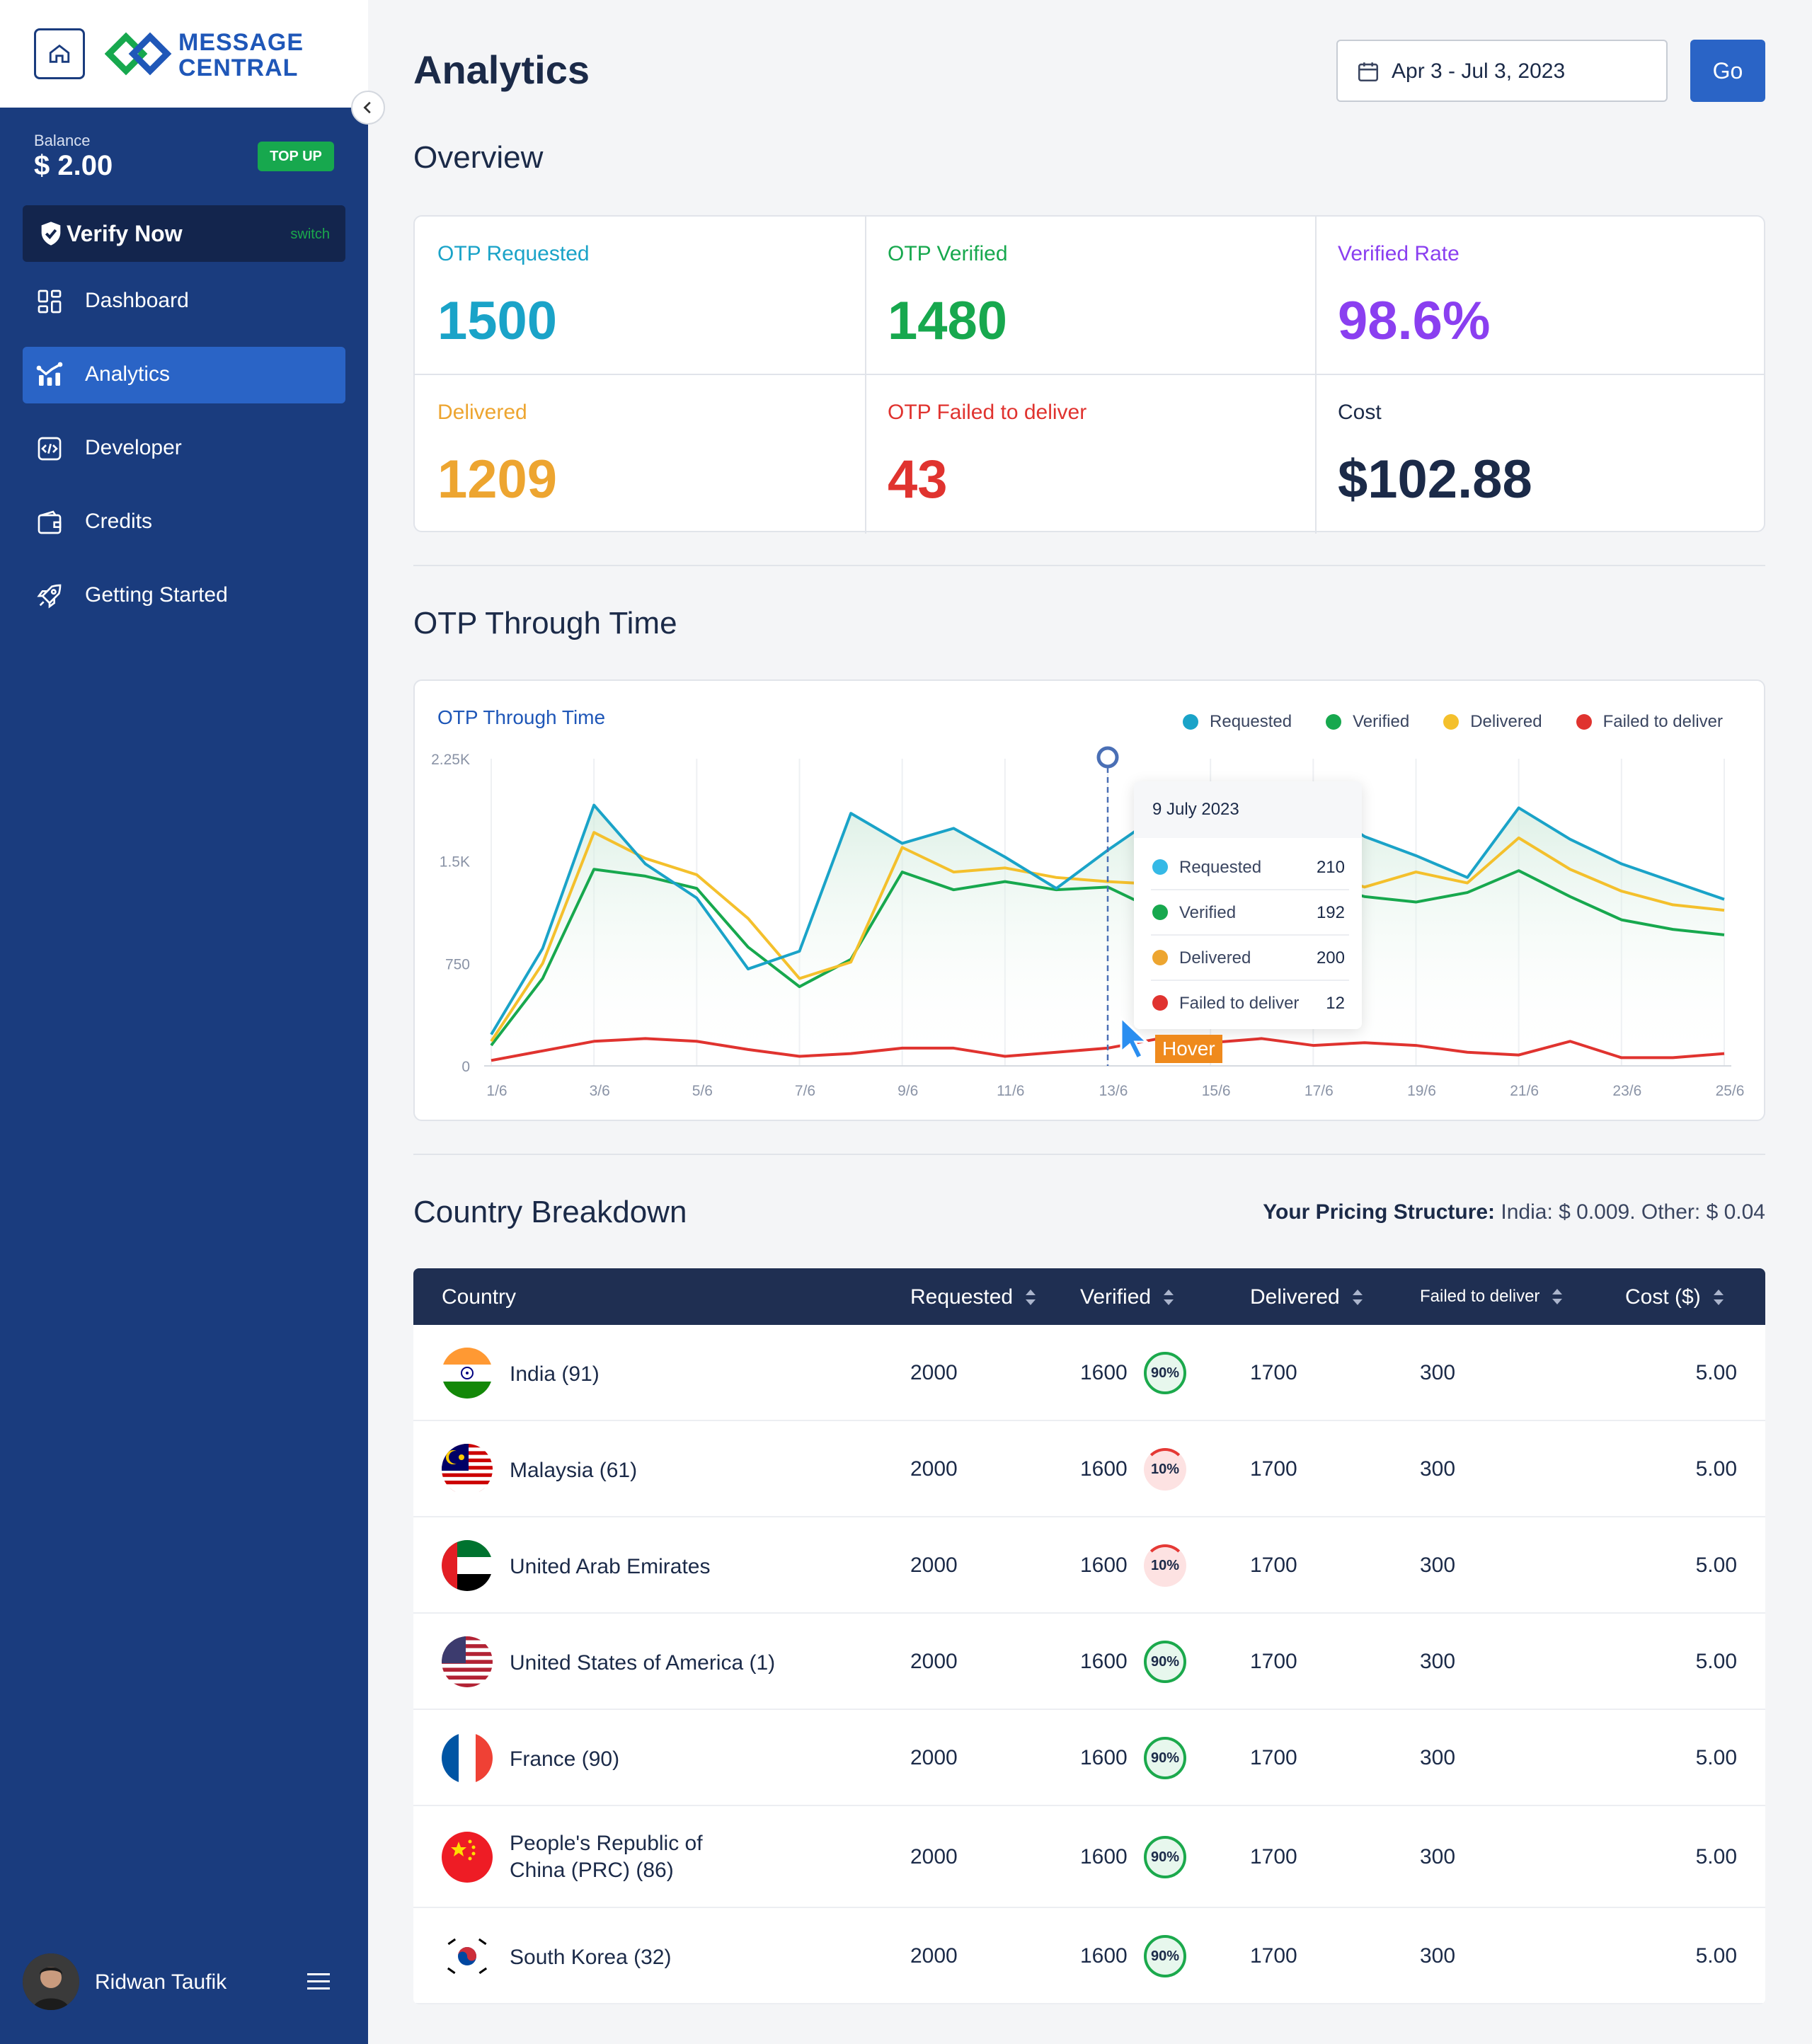 The width and height of the screenshot is (1812, 2044). Describe the element at coordinates (479, 1297) in the screenshot. I see `column-header-country: Country` at that location.